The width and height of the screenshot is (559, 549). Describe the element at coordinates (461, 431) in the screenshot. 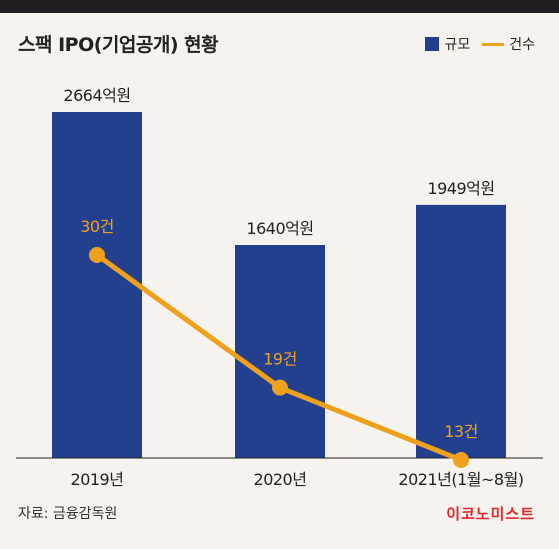

I see `count-label-2: 13건` at that location.